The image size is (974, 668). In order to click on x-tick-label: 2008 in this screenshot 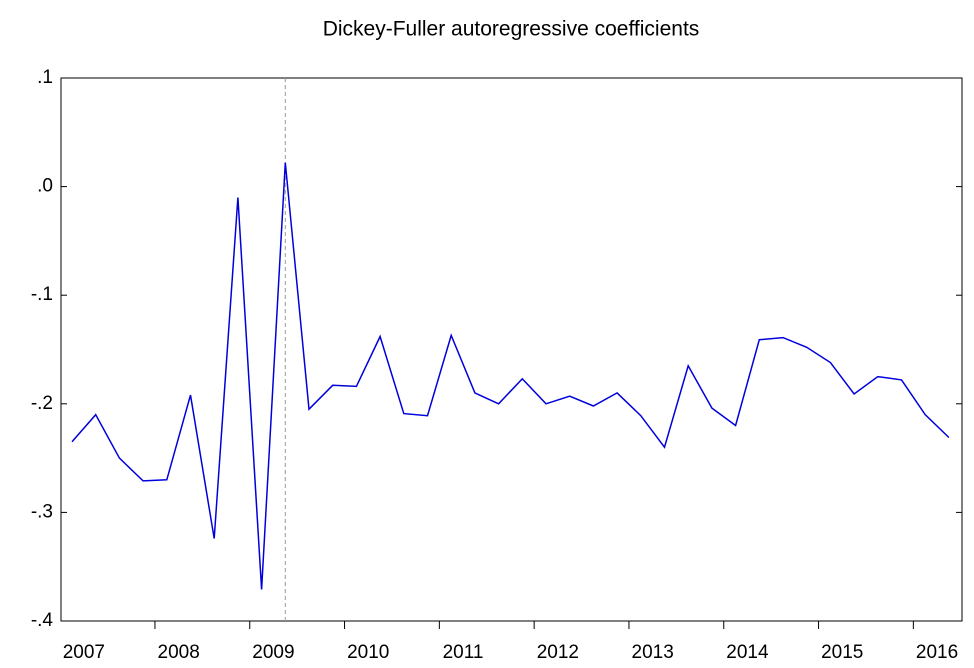, I will do `click(179, 652)`.